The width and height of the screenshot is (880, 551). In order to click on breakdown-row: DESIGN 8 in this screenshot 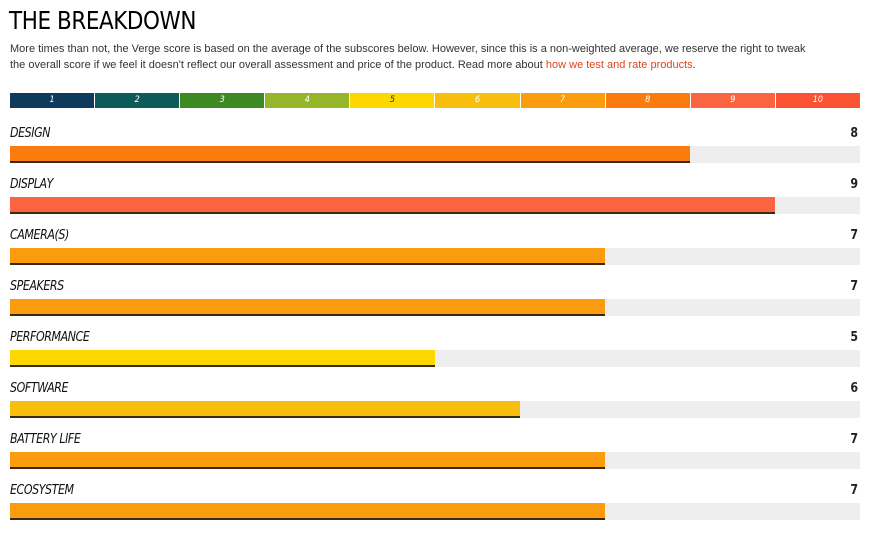, I will do `click(435, 146)`.